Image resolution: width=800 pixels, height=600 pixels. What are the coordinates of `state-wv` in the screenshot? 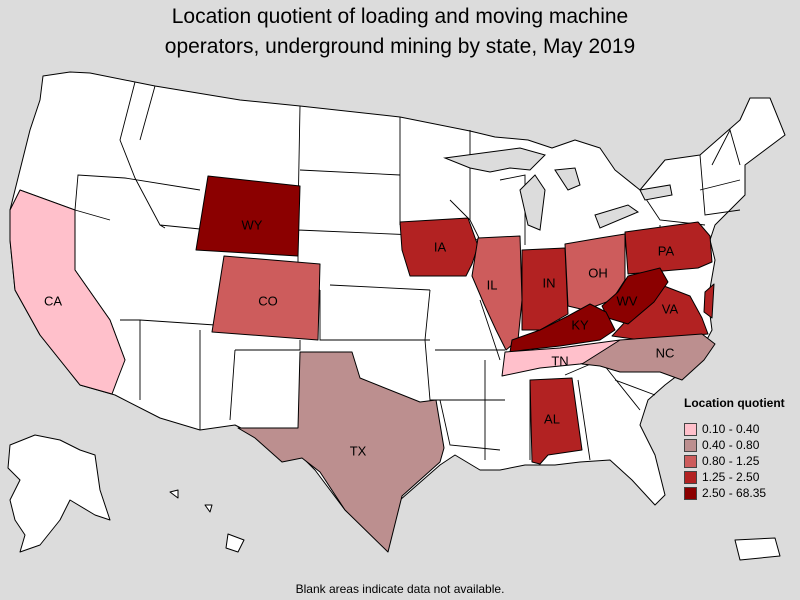 It's located at (635, 296).